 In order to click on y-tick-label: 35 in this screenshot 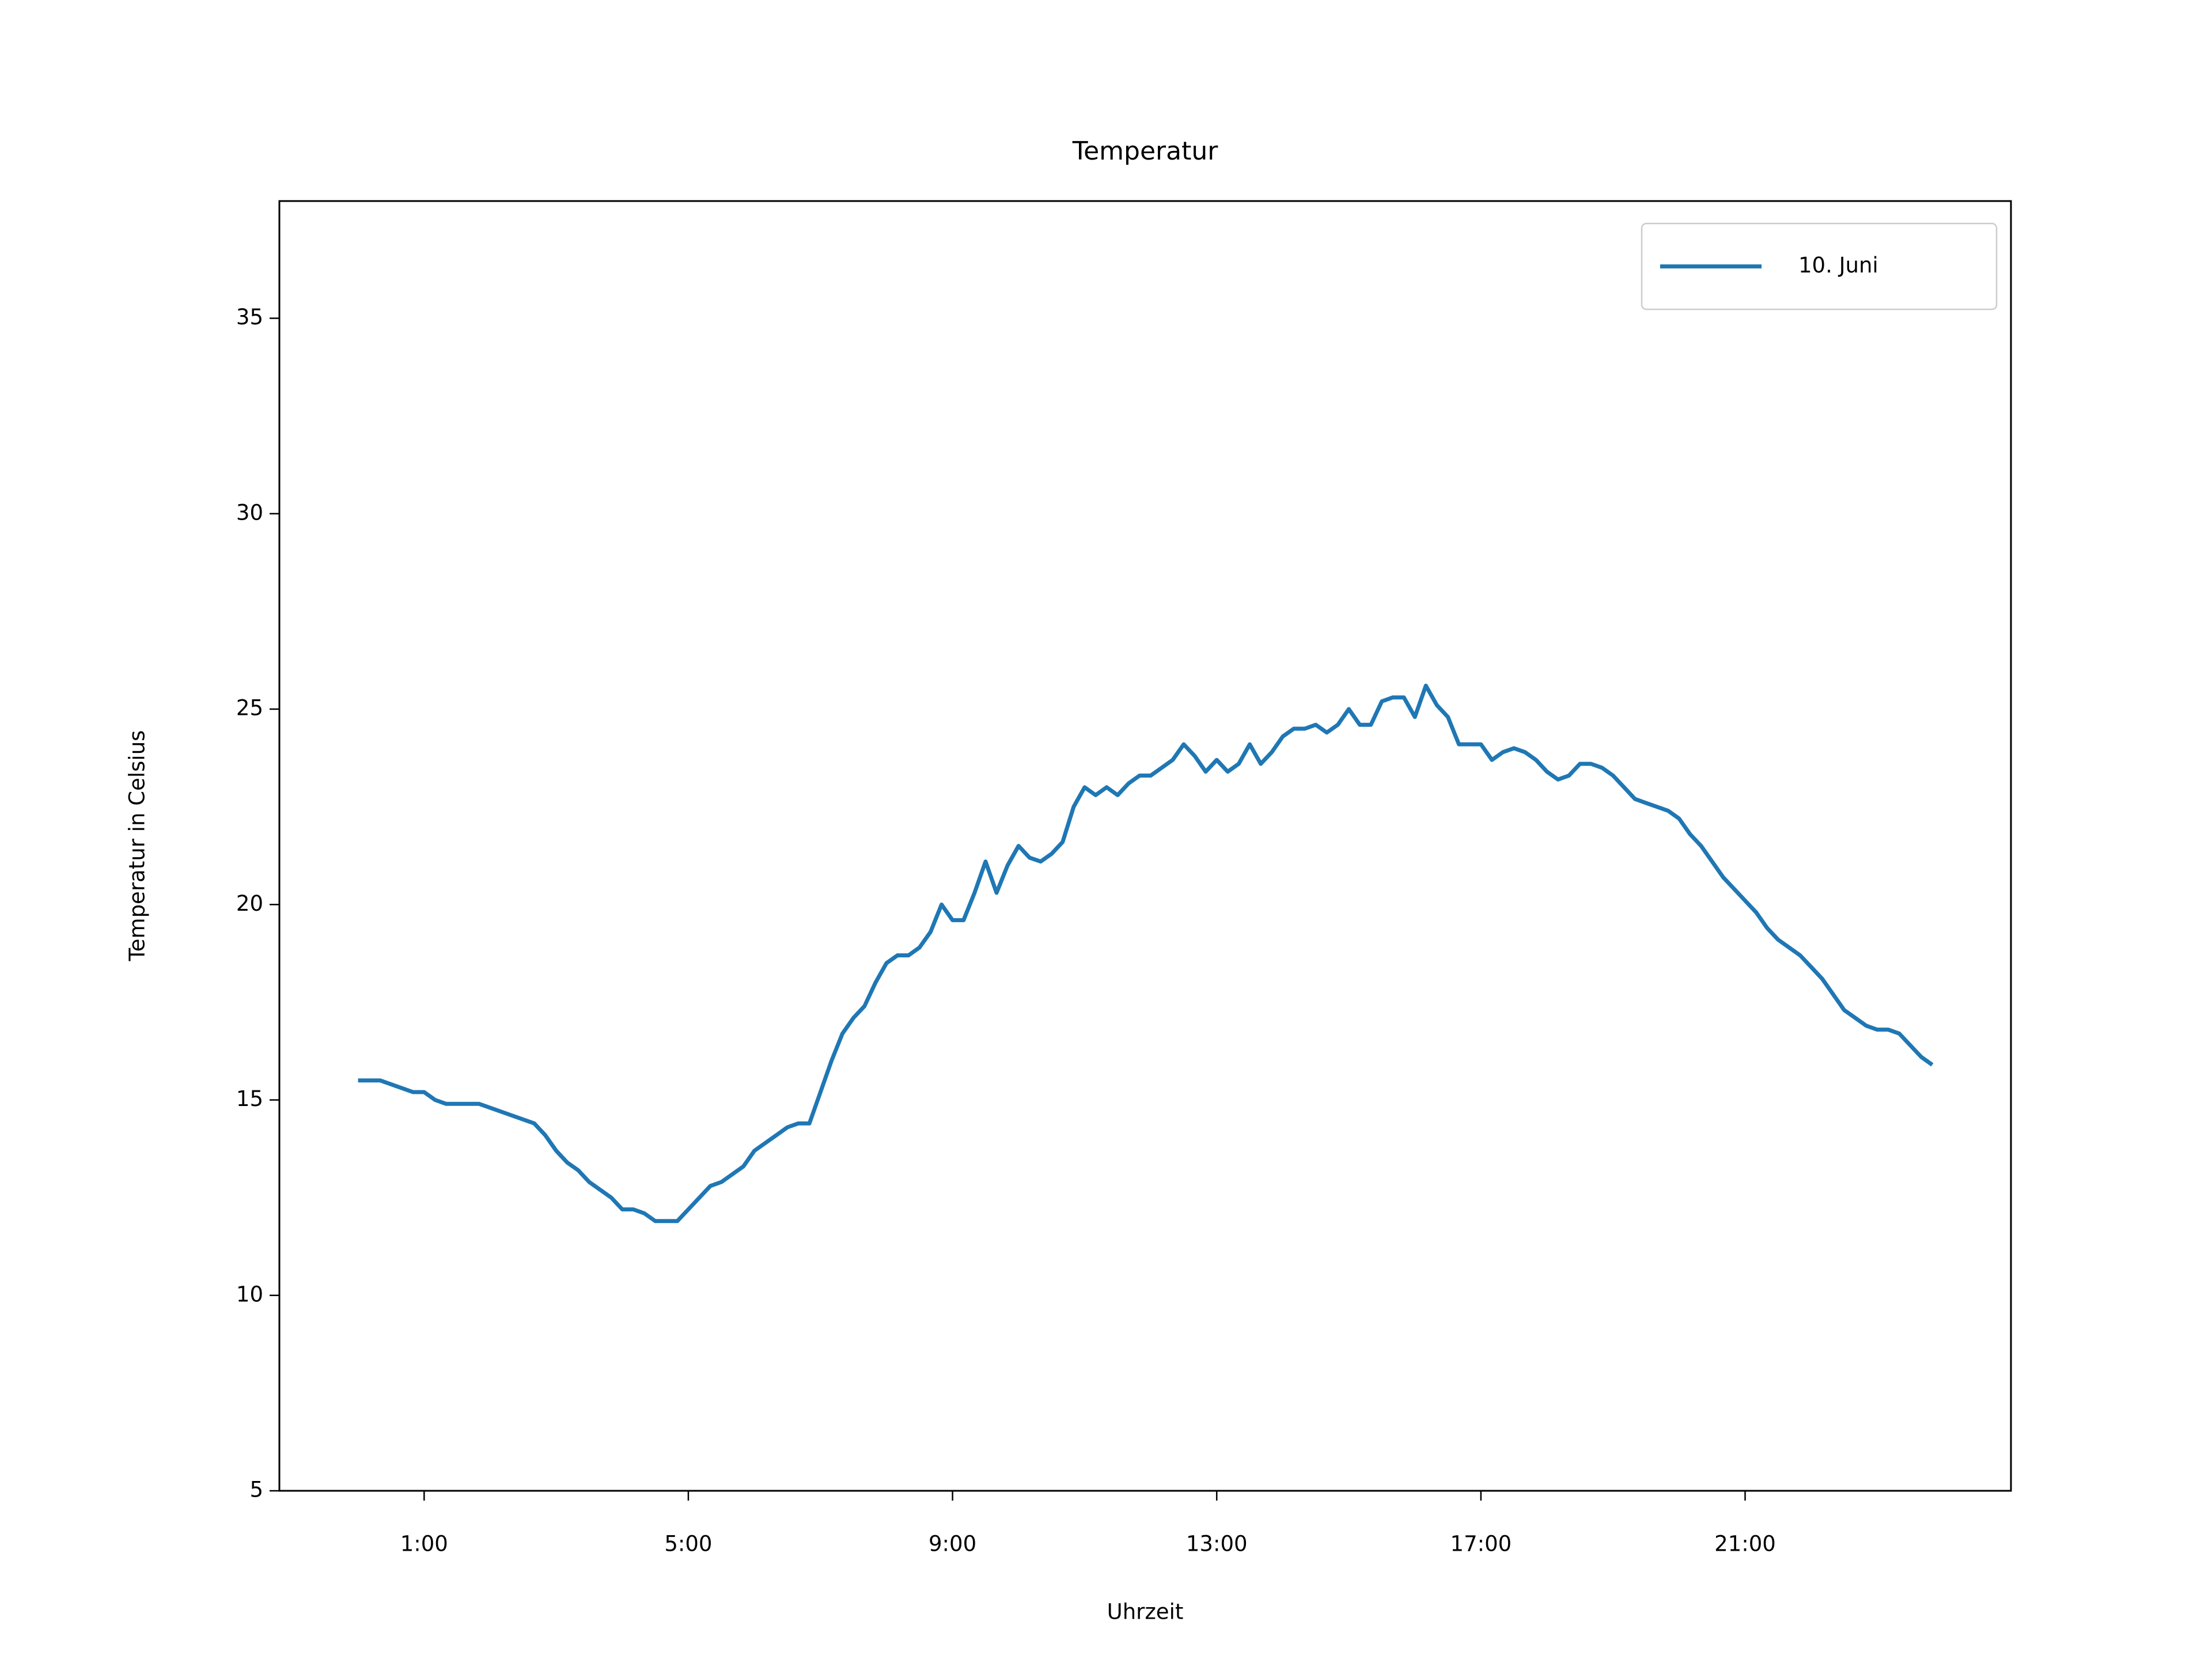, I will do `click(249, 317)`.